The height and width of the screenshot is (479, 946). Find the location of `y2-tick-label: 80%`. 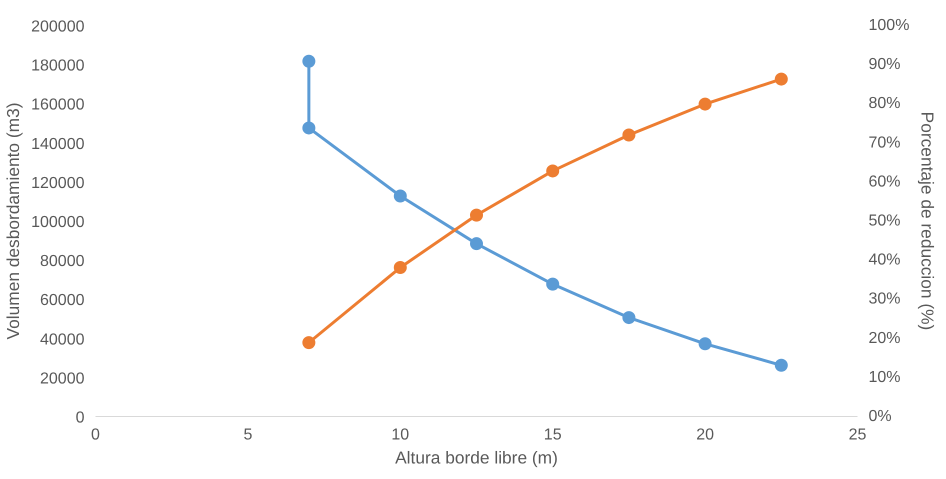

y2-tick-label: 80% is located at coordinates (884, 103).